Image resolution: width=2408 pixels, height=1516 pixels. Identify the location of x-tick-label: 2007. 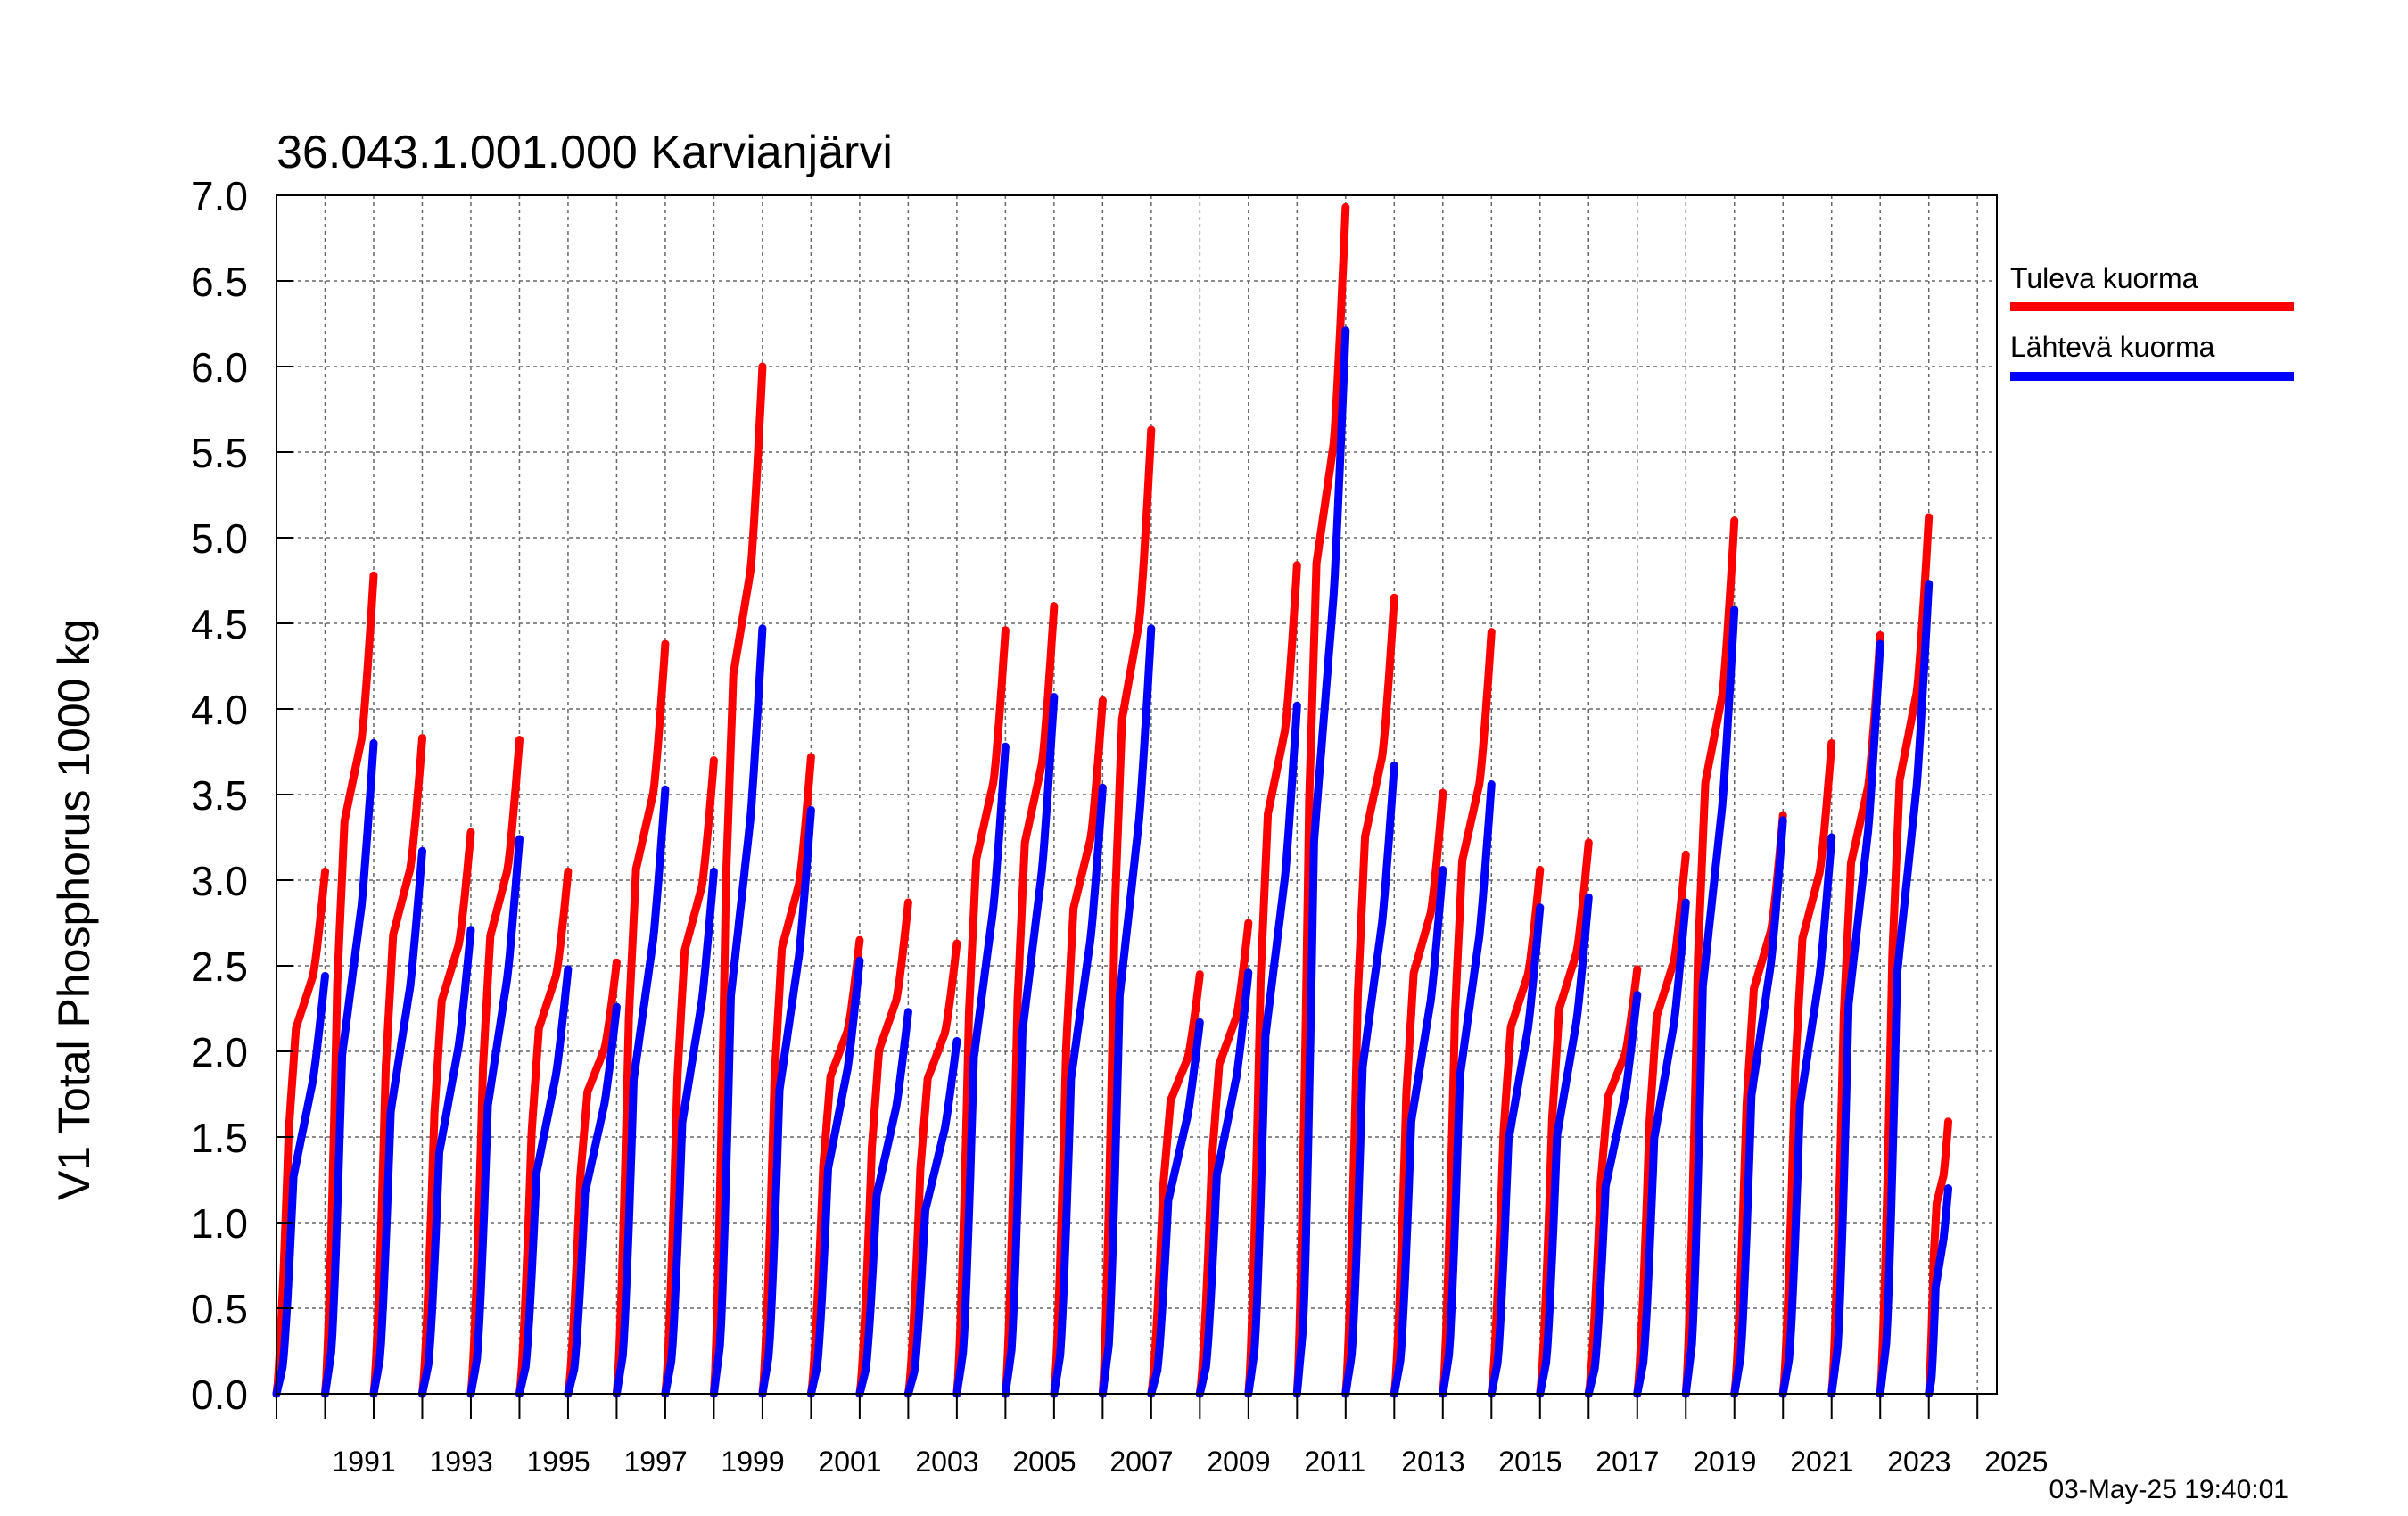
(1141, 1462).